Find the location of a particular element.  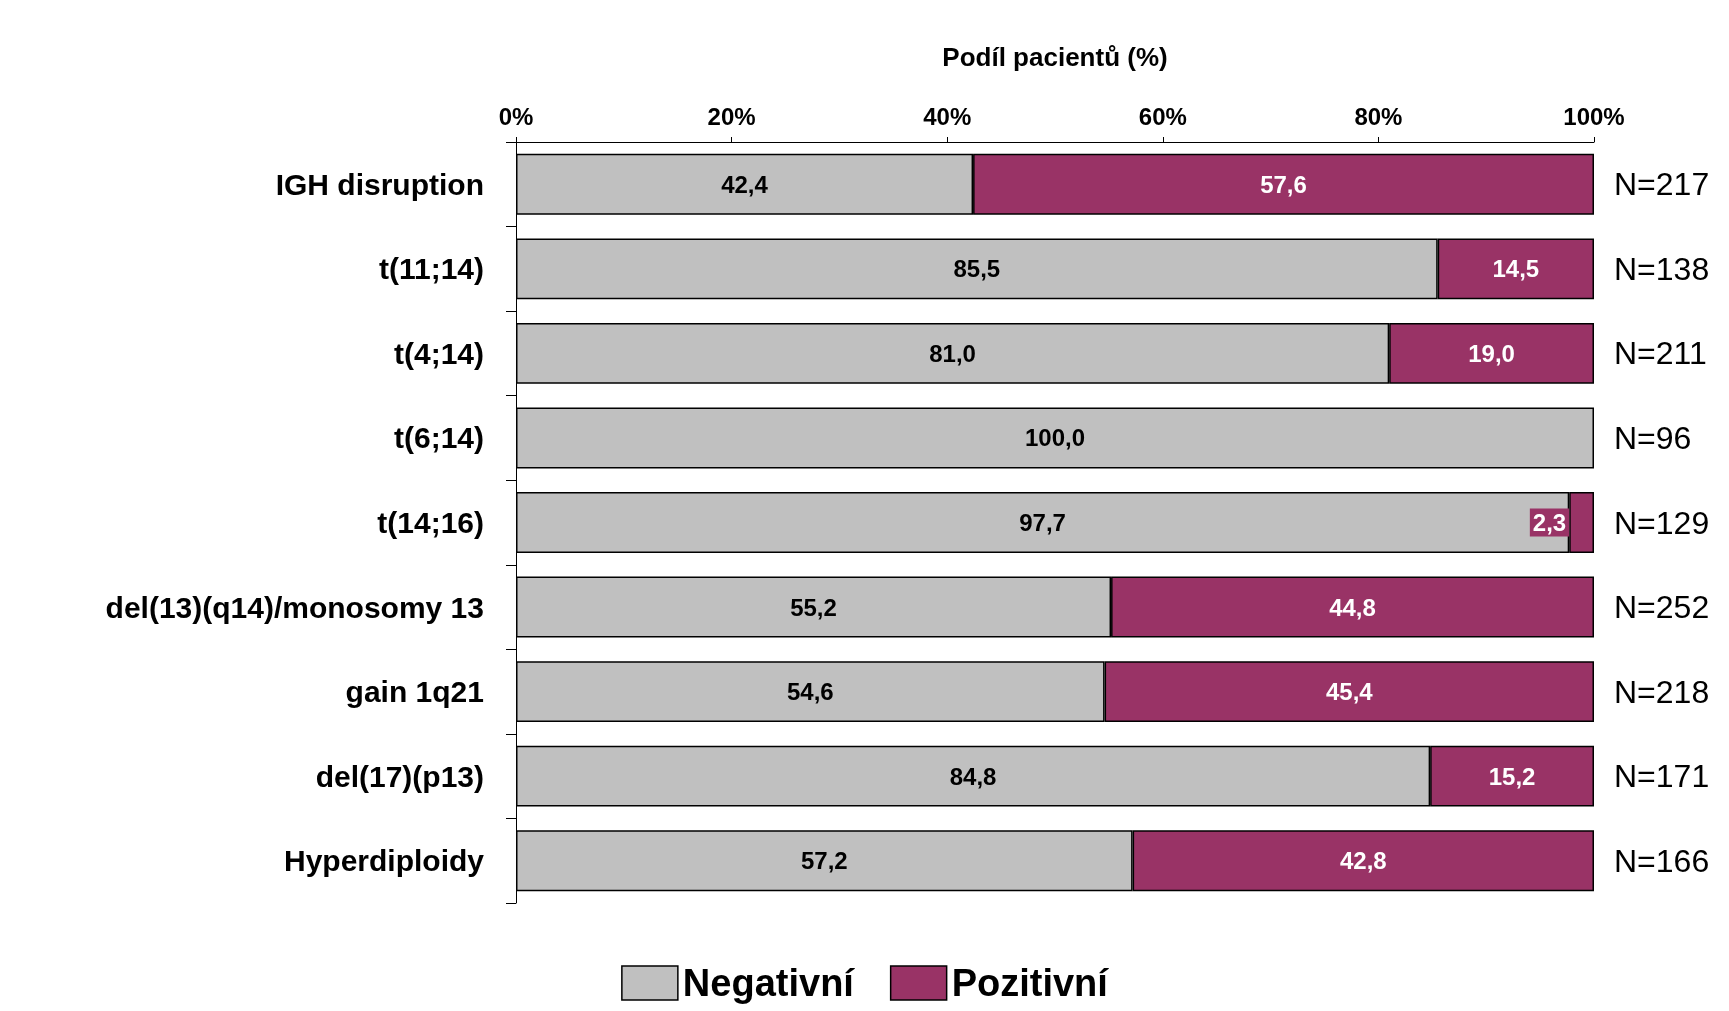

text: N=171 is located at coordinates (1662, 776).